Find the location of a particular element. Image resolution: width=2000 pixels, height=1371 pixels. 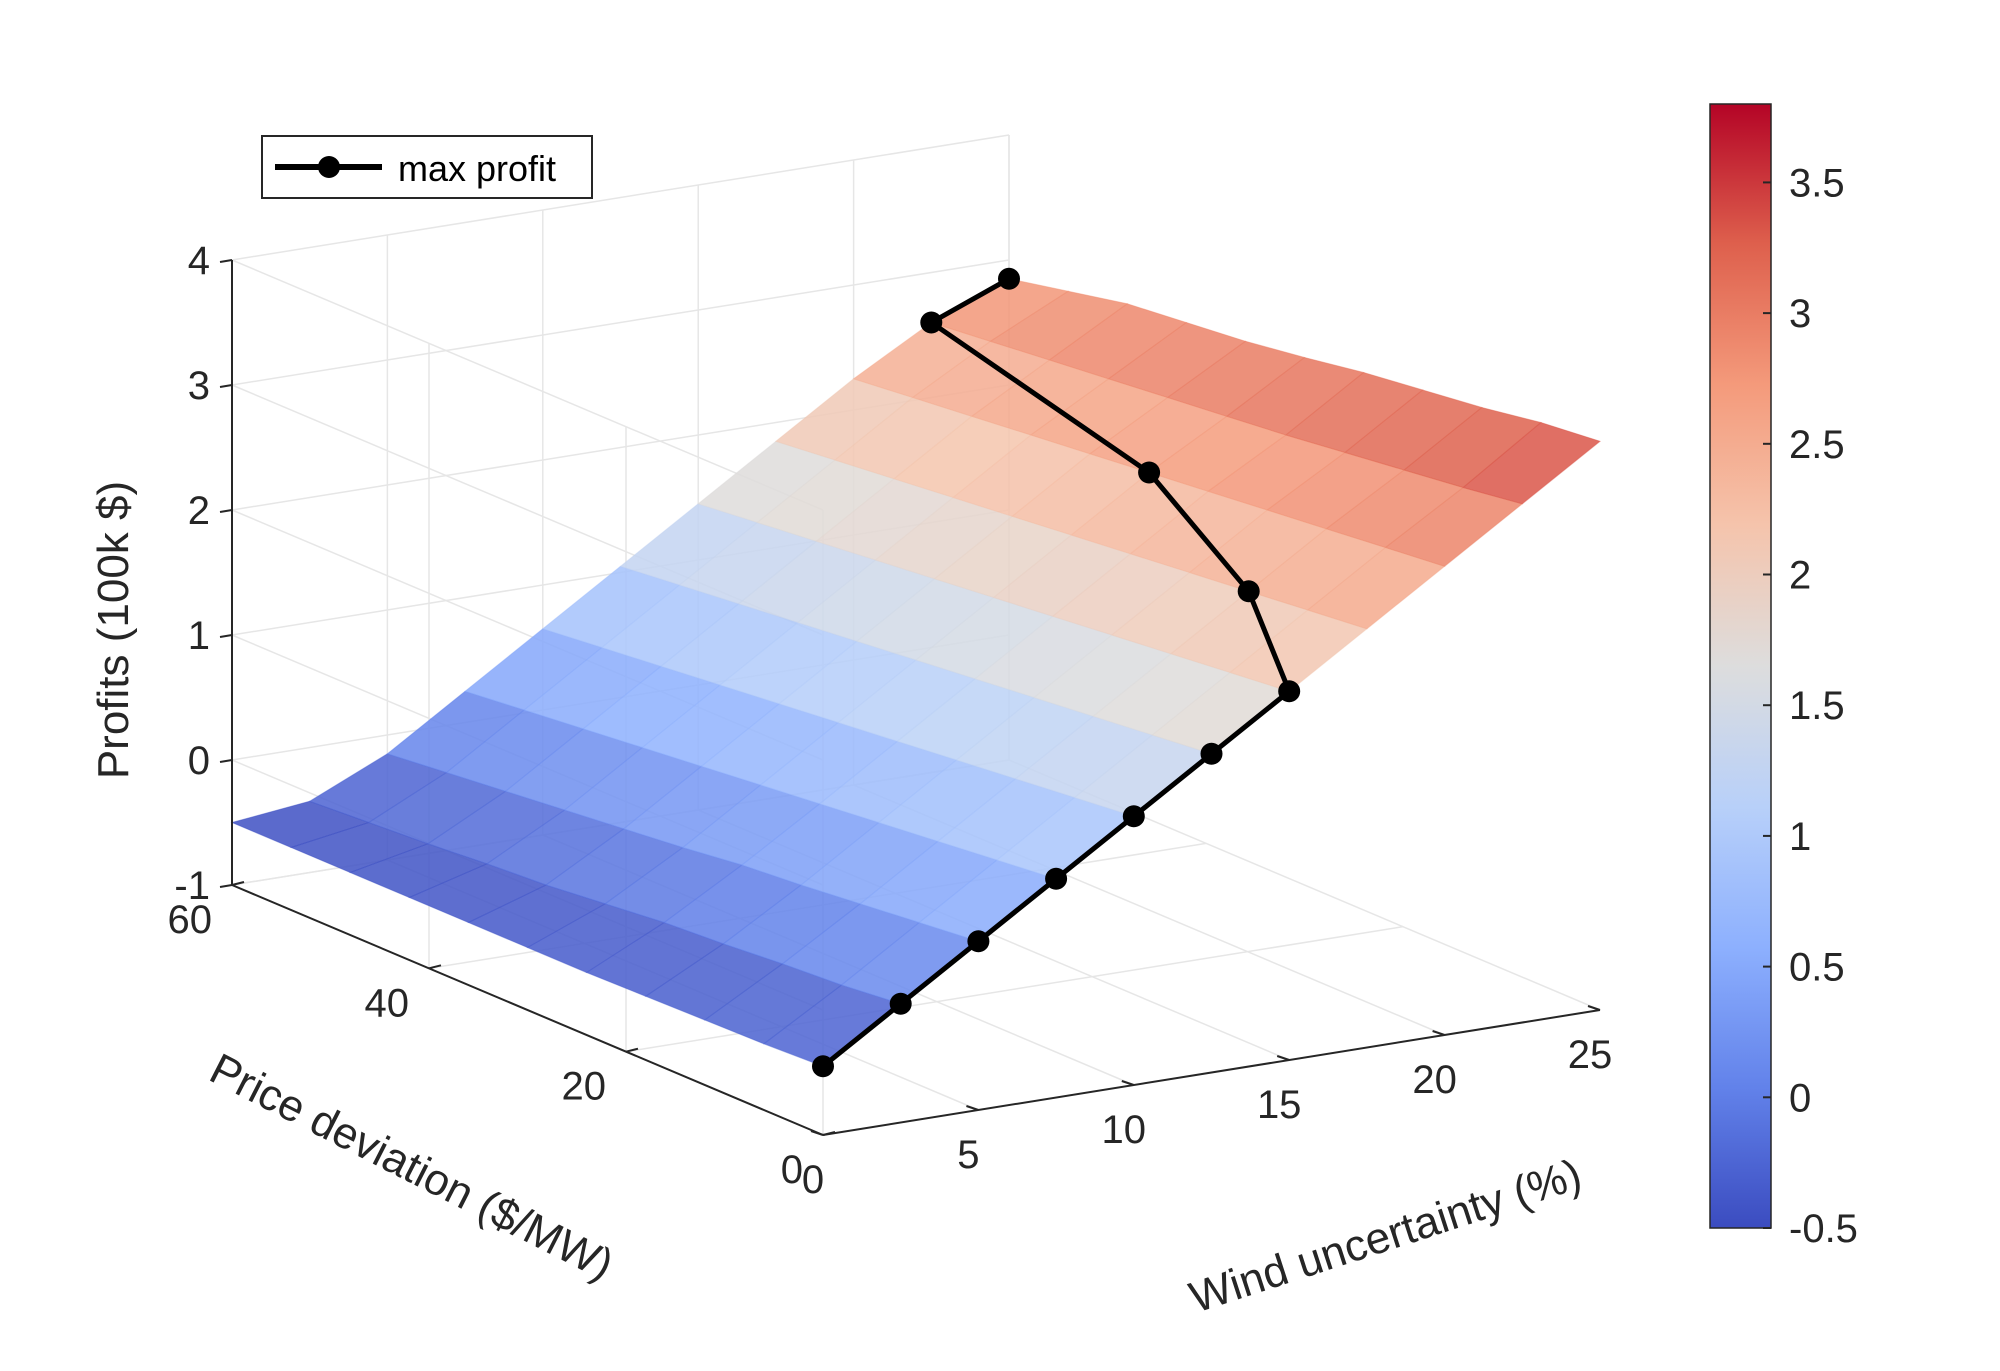

legend: max profit is located at coordinates (427, 167).